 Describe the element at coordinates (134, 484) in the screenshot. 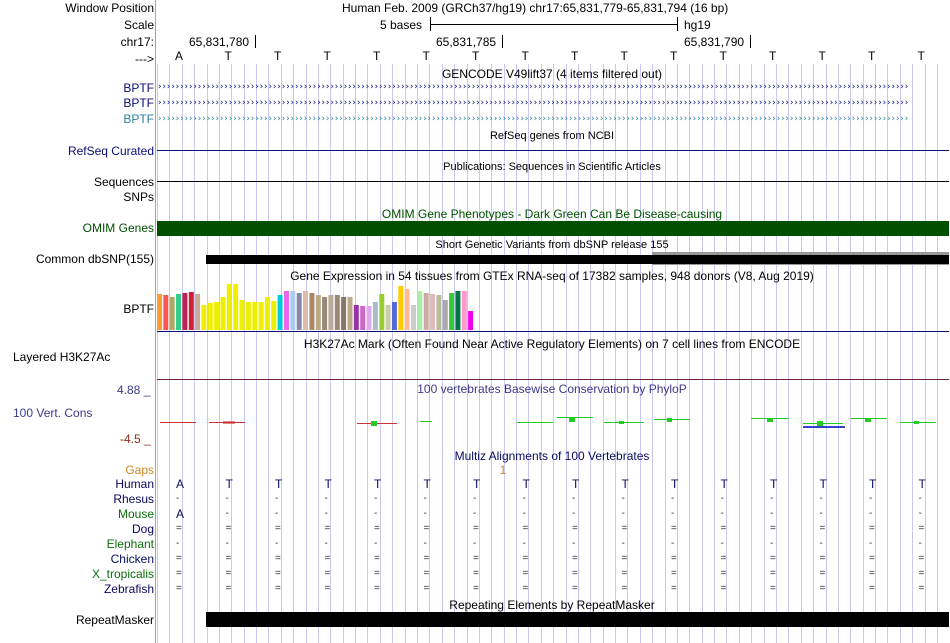

I see `species-label: Human` at that location.